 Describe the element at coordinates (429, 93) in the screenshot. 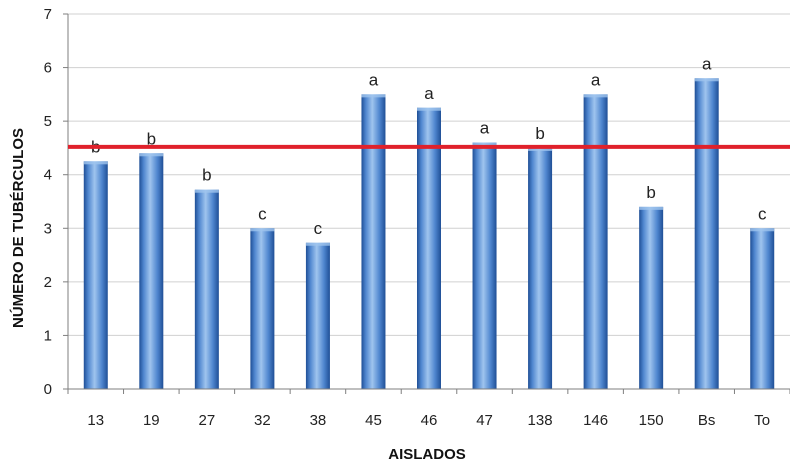

I see `significance-letter-46: a` at that location.